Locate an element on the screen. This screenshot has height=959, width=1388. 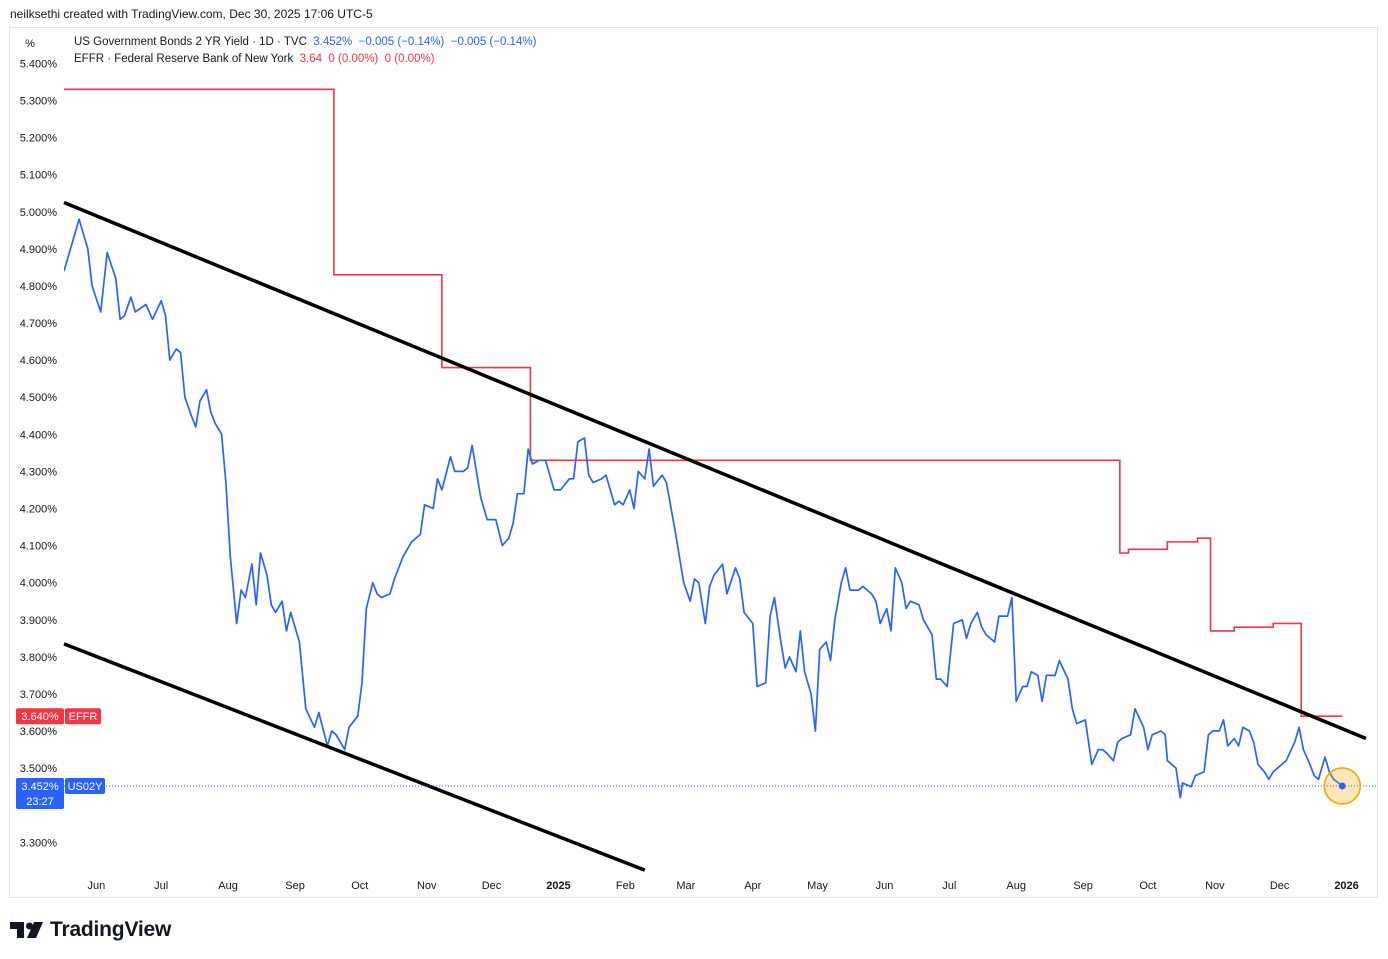
y-tick-label: 5.200% is located at coordinates (39, 139).